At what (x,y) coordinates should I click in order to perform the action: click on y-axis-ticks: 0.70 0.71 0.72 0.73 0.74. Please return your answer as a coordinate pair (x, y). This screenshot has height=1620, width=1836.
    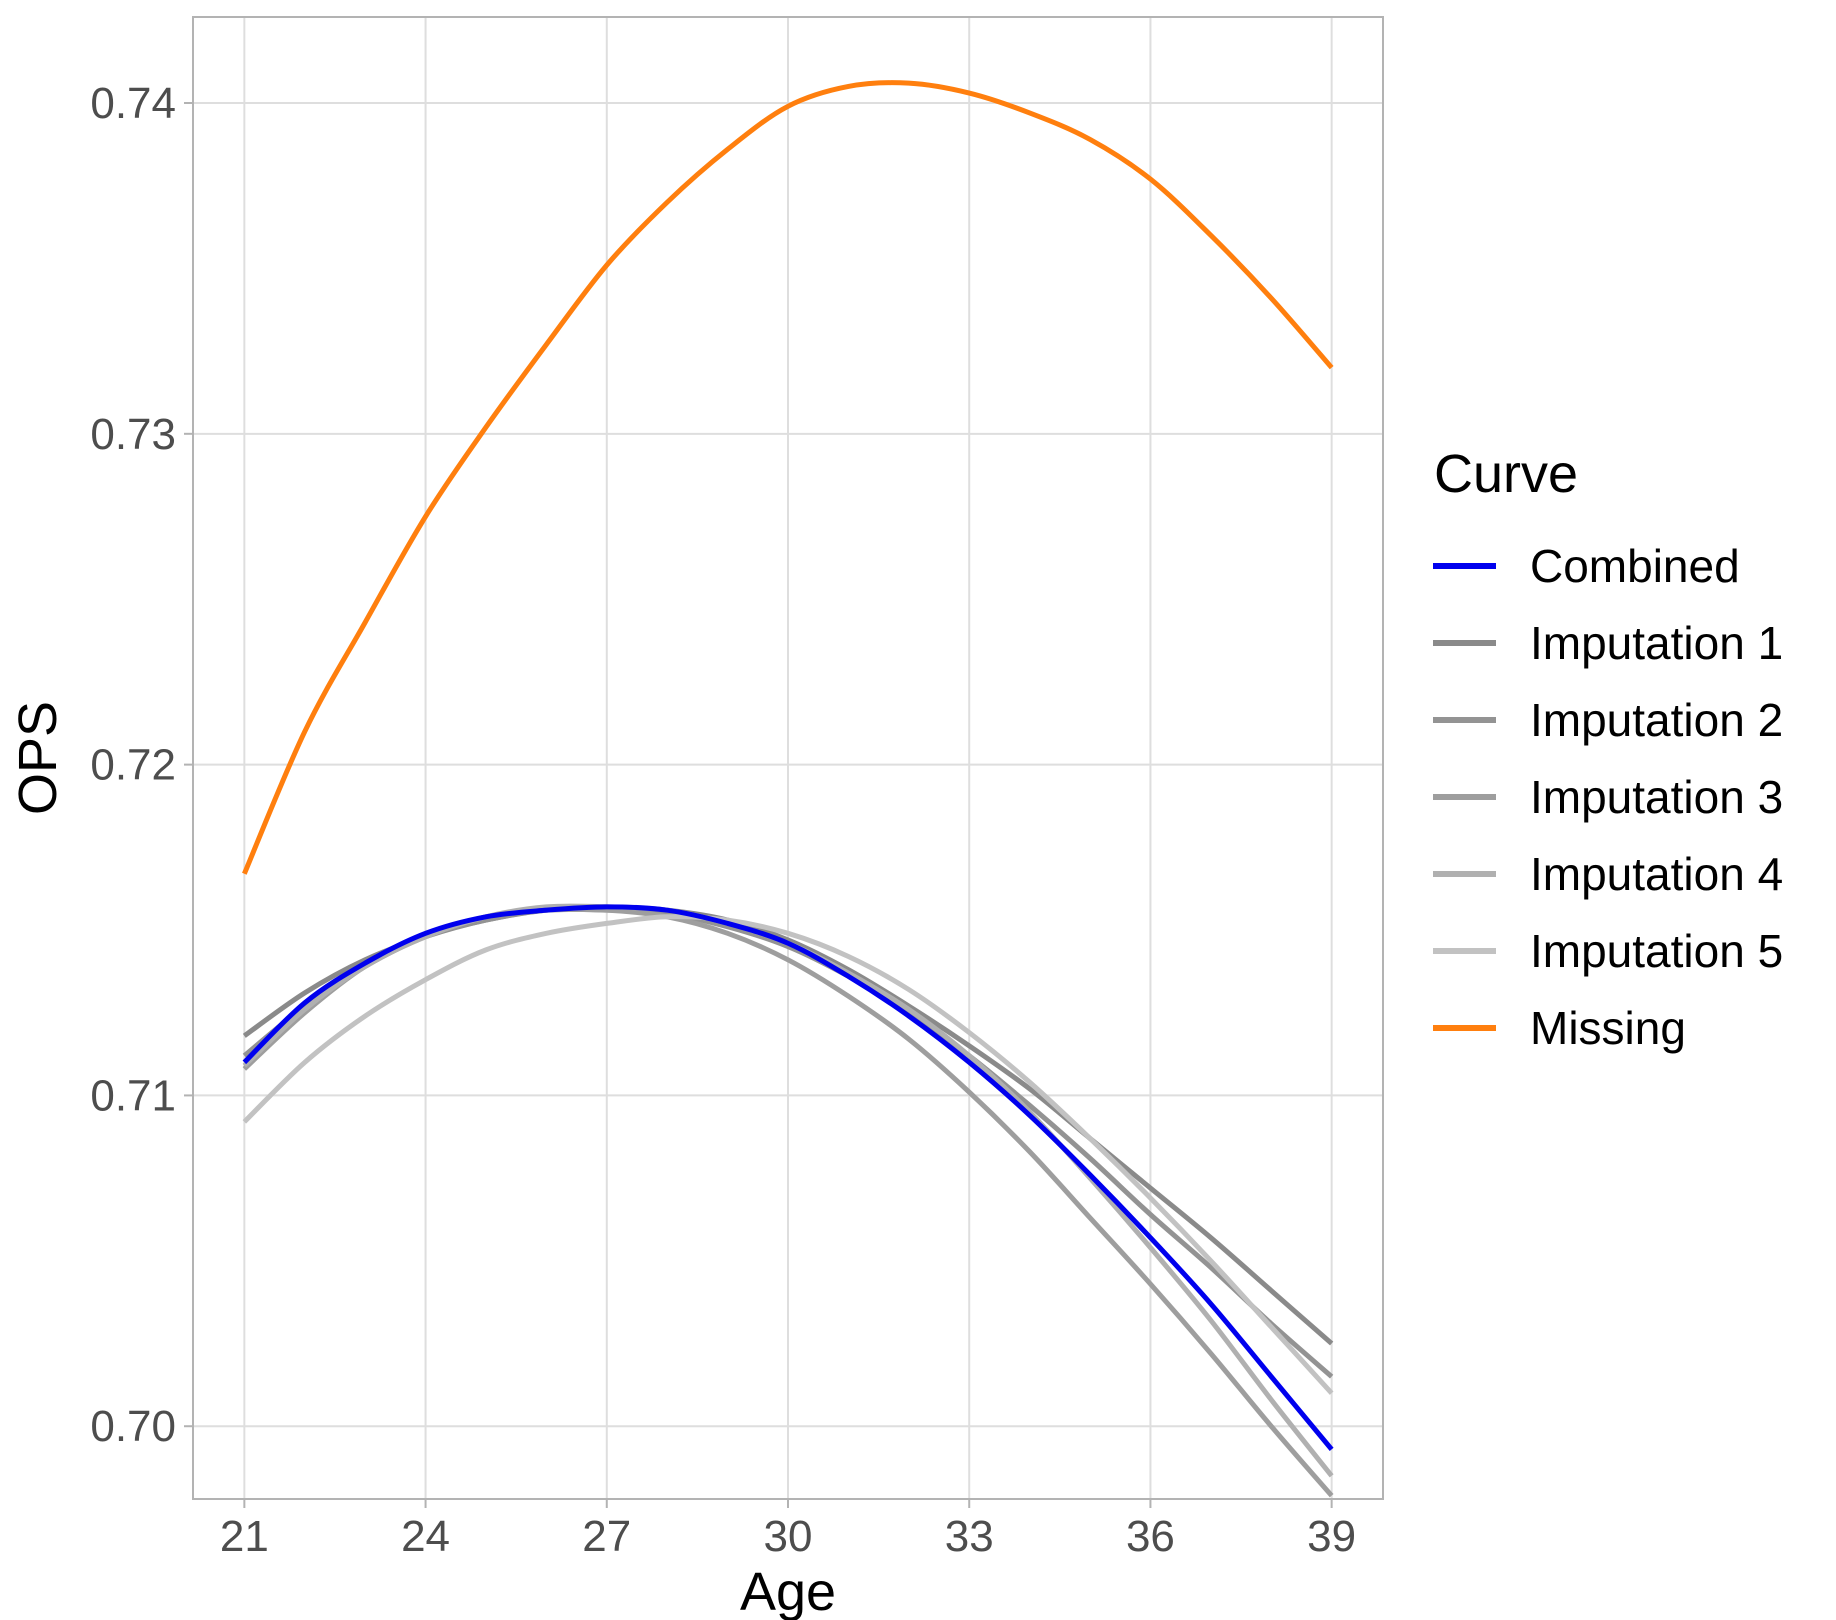
    Looking at the image, I should click on (141, 765).